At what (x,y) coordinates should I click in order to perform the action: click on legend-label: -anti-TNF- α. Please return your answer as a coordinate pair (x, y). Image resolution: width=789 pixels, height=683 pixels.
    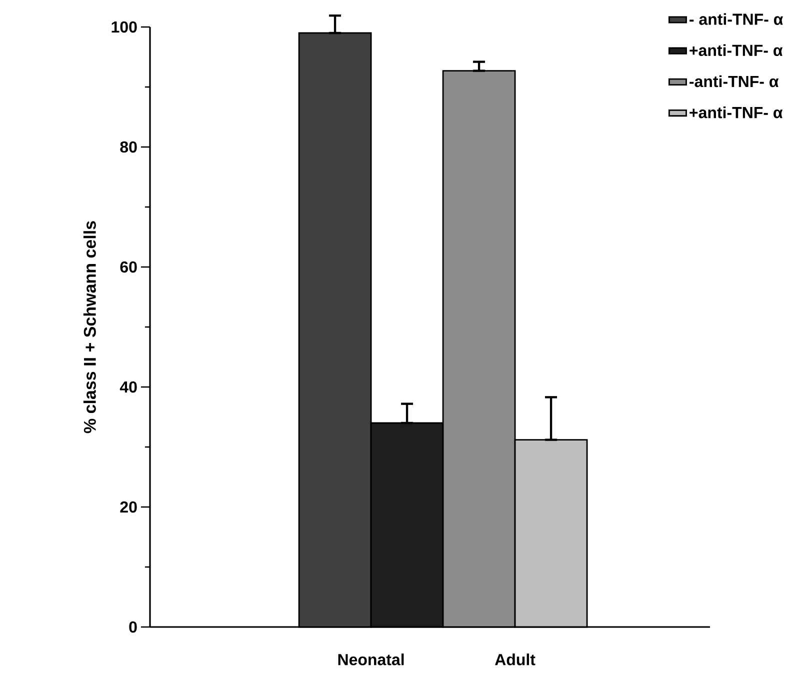
    Looking at the image, I should click on (734, 81).